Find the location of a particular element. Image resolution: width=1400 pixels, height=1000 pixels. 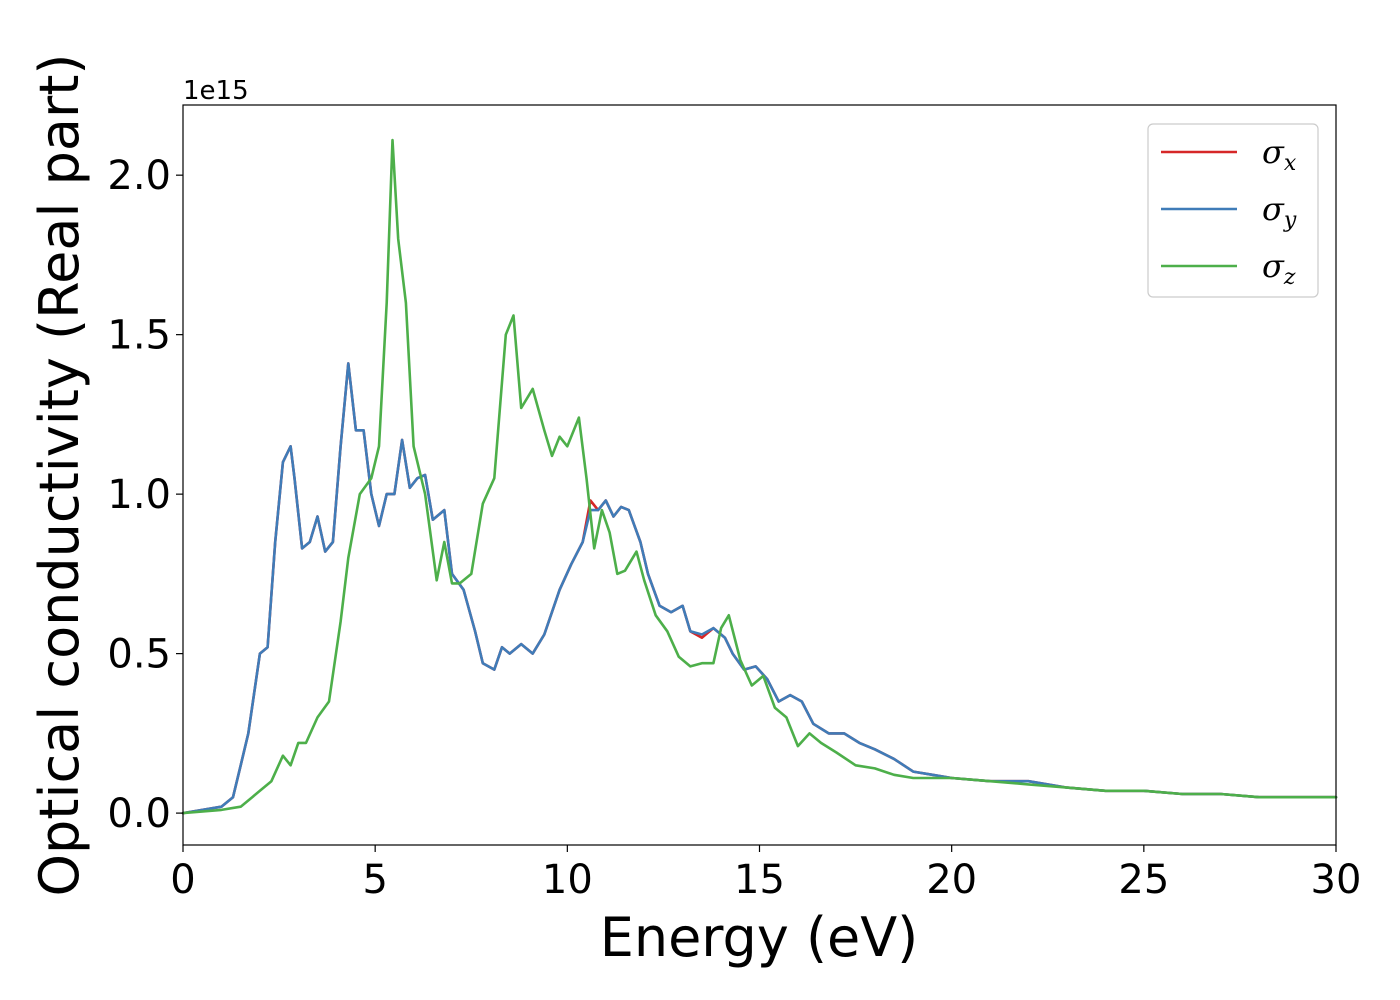

x-tick-label: 15 is located at coordinates (759, 880).